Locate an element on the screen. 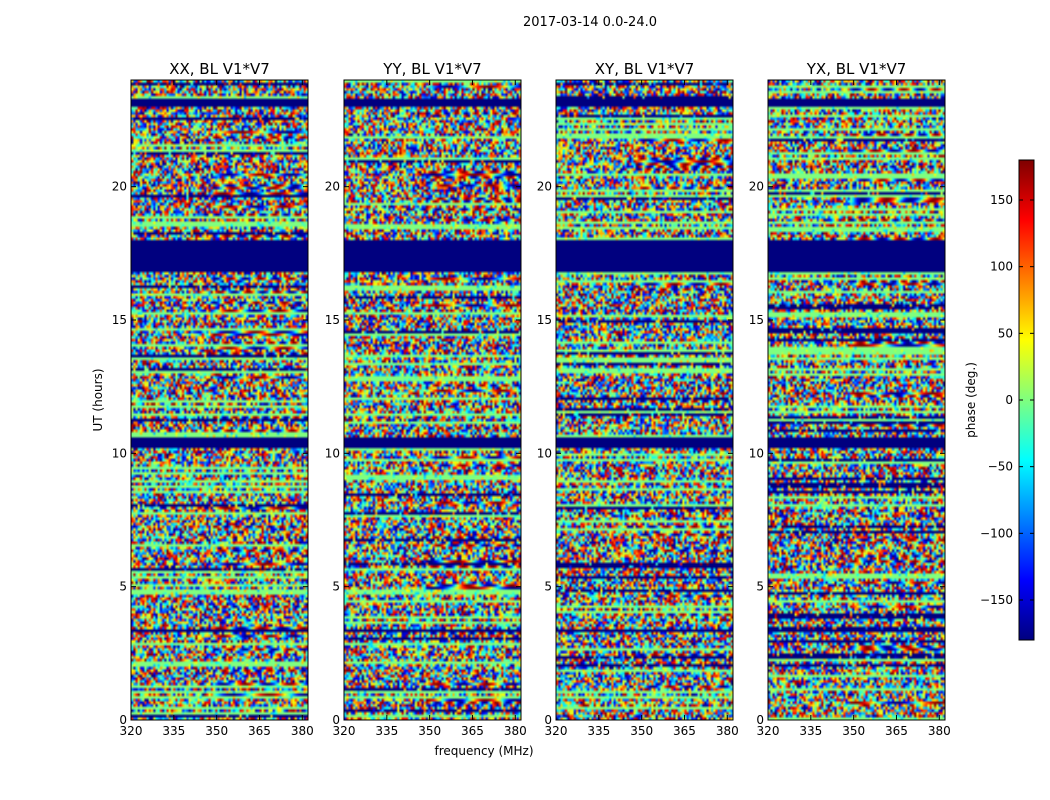  colorbar-tick-label: 0 is located at coordinates (1009, 400).